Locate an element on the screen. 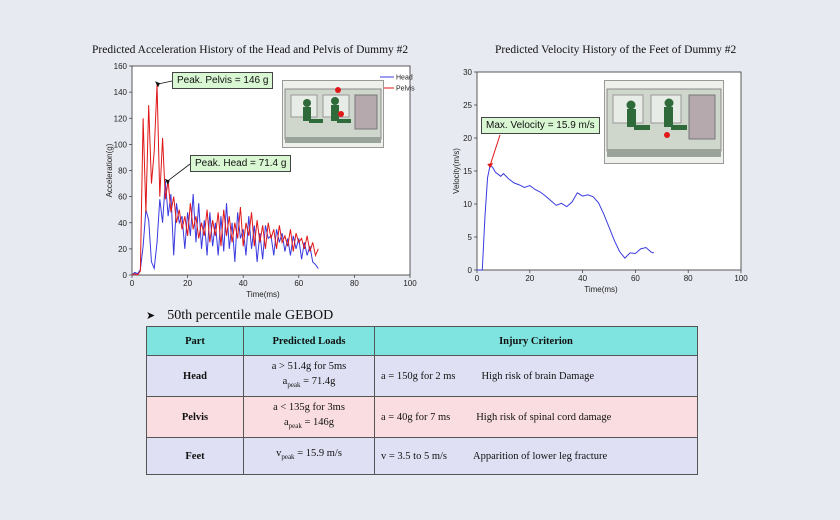 Image resolution: width=840 pixels, height=520 pixels. loads-cell: a < 135g for 3ms apeak = 146g is located at coordinates (309, 417).